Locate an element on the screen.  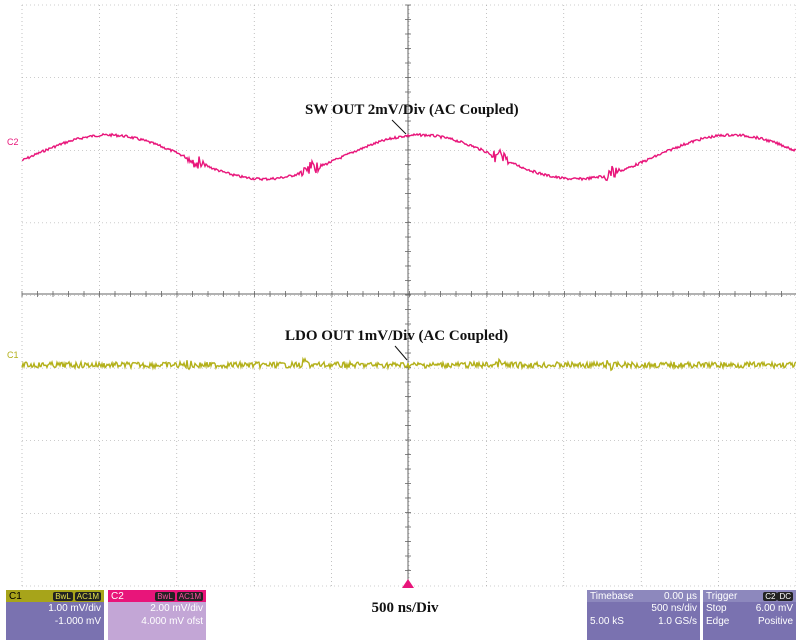
timebase-rate: 1.0 GS/s is located at coordinates (677, 621).